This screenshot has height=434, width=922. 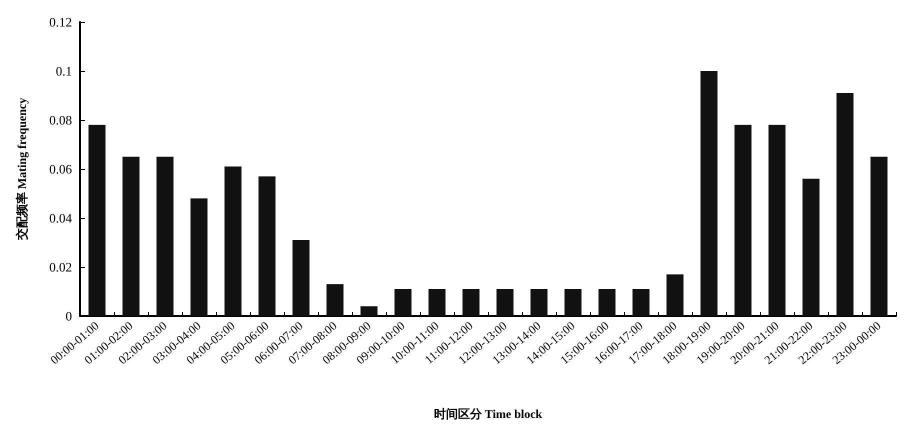 What do you see at coordinates (60, 169) in the screenshot?
I see `y-tick-label: 0.06` at bounding box center [60, 169].